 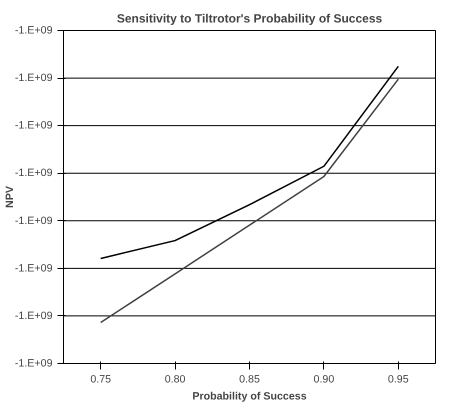 What do you see at coordinates (398, 380) in the screenshot?
I see `x-tick-label: 0.95` at bounding box center [398, 380].